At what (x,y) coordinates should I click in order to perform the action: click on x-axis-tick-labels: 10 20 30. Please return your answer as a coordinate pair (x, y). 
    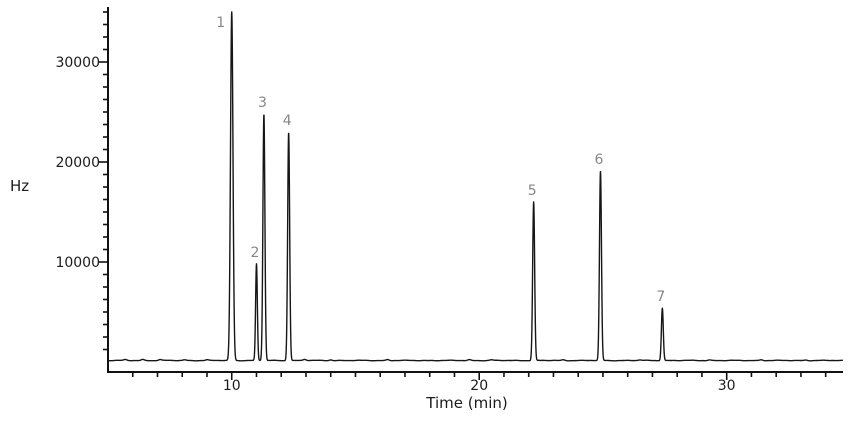
    Looking at the image, I should click on (479, 386).